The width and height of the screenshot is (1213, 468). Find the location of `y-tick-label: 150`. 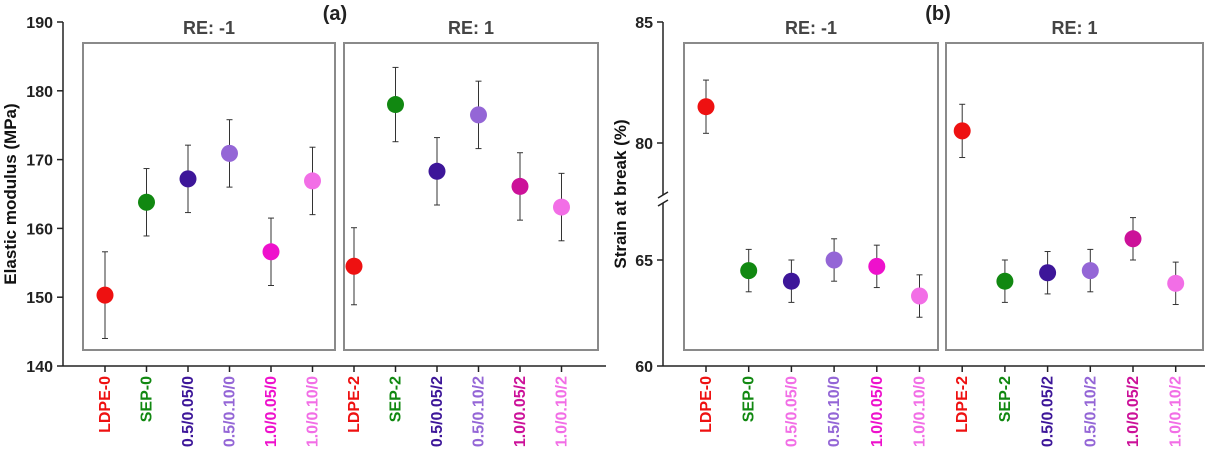

y-tick-label: 150 is located at coordinates (39, 298).